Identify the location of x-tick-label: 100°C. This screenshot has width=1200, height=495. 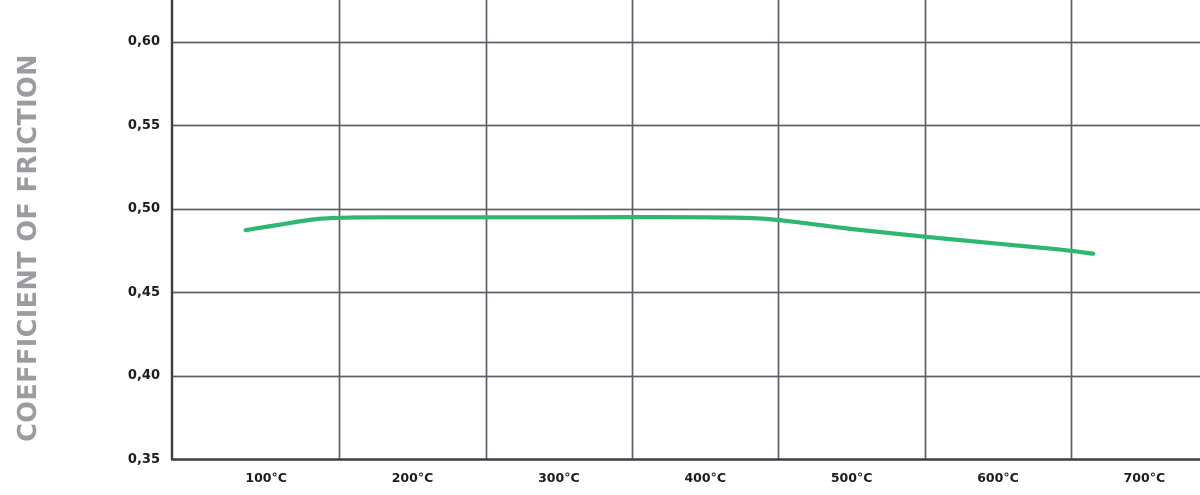
(266, 477).